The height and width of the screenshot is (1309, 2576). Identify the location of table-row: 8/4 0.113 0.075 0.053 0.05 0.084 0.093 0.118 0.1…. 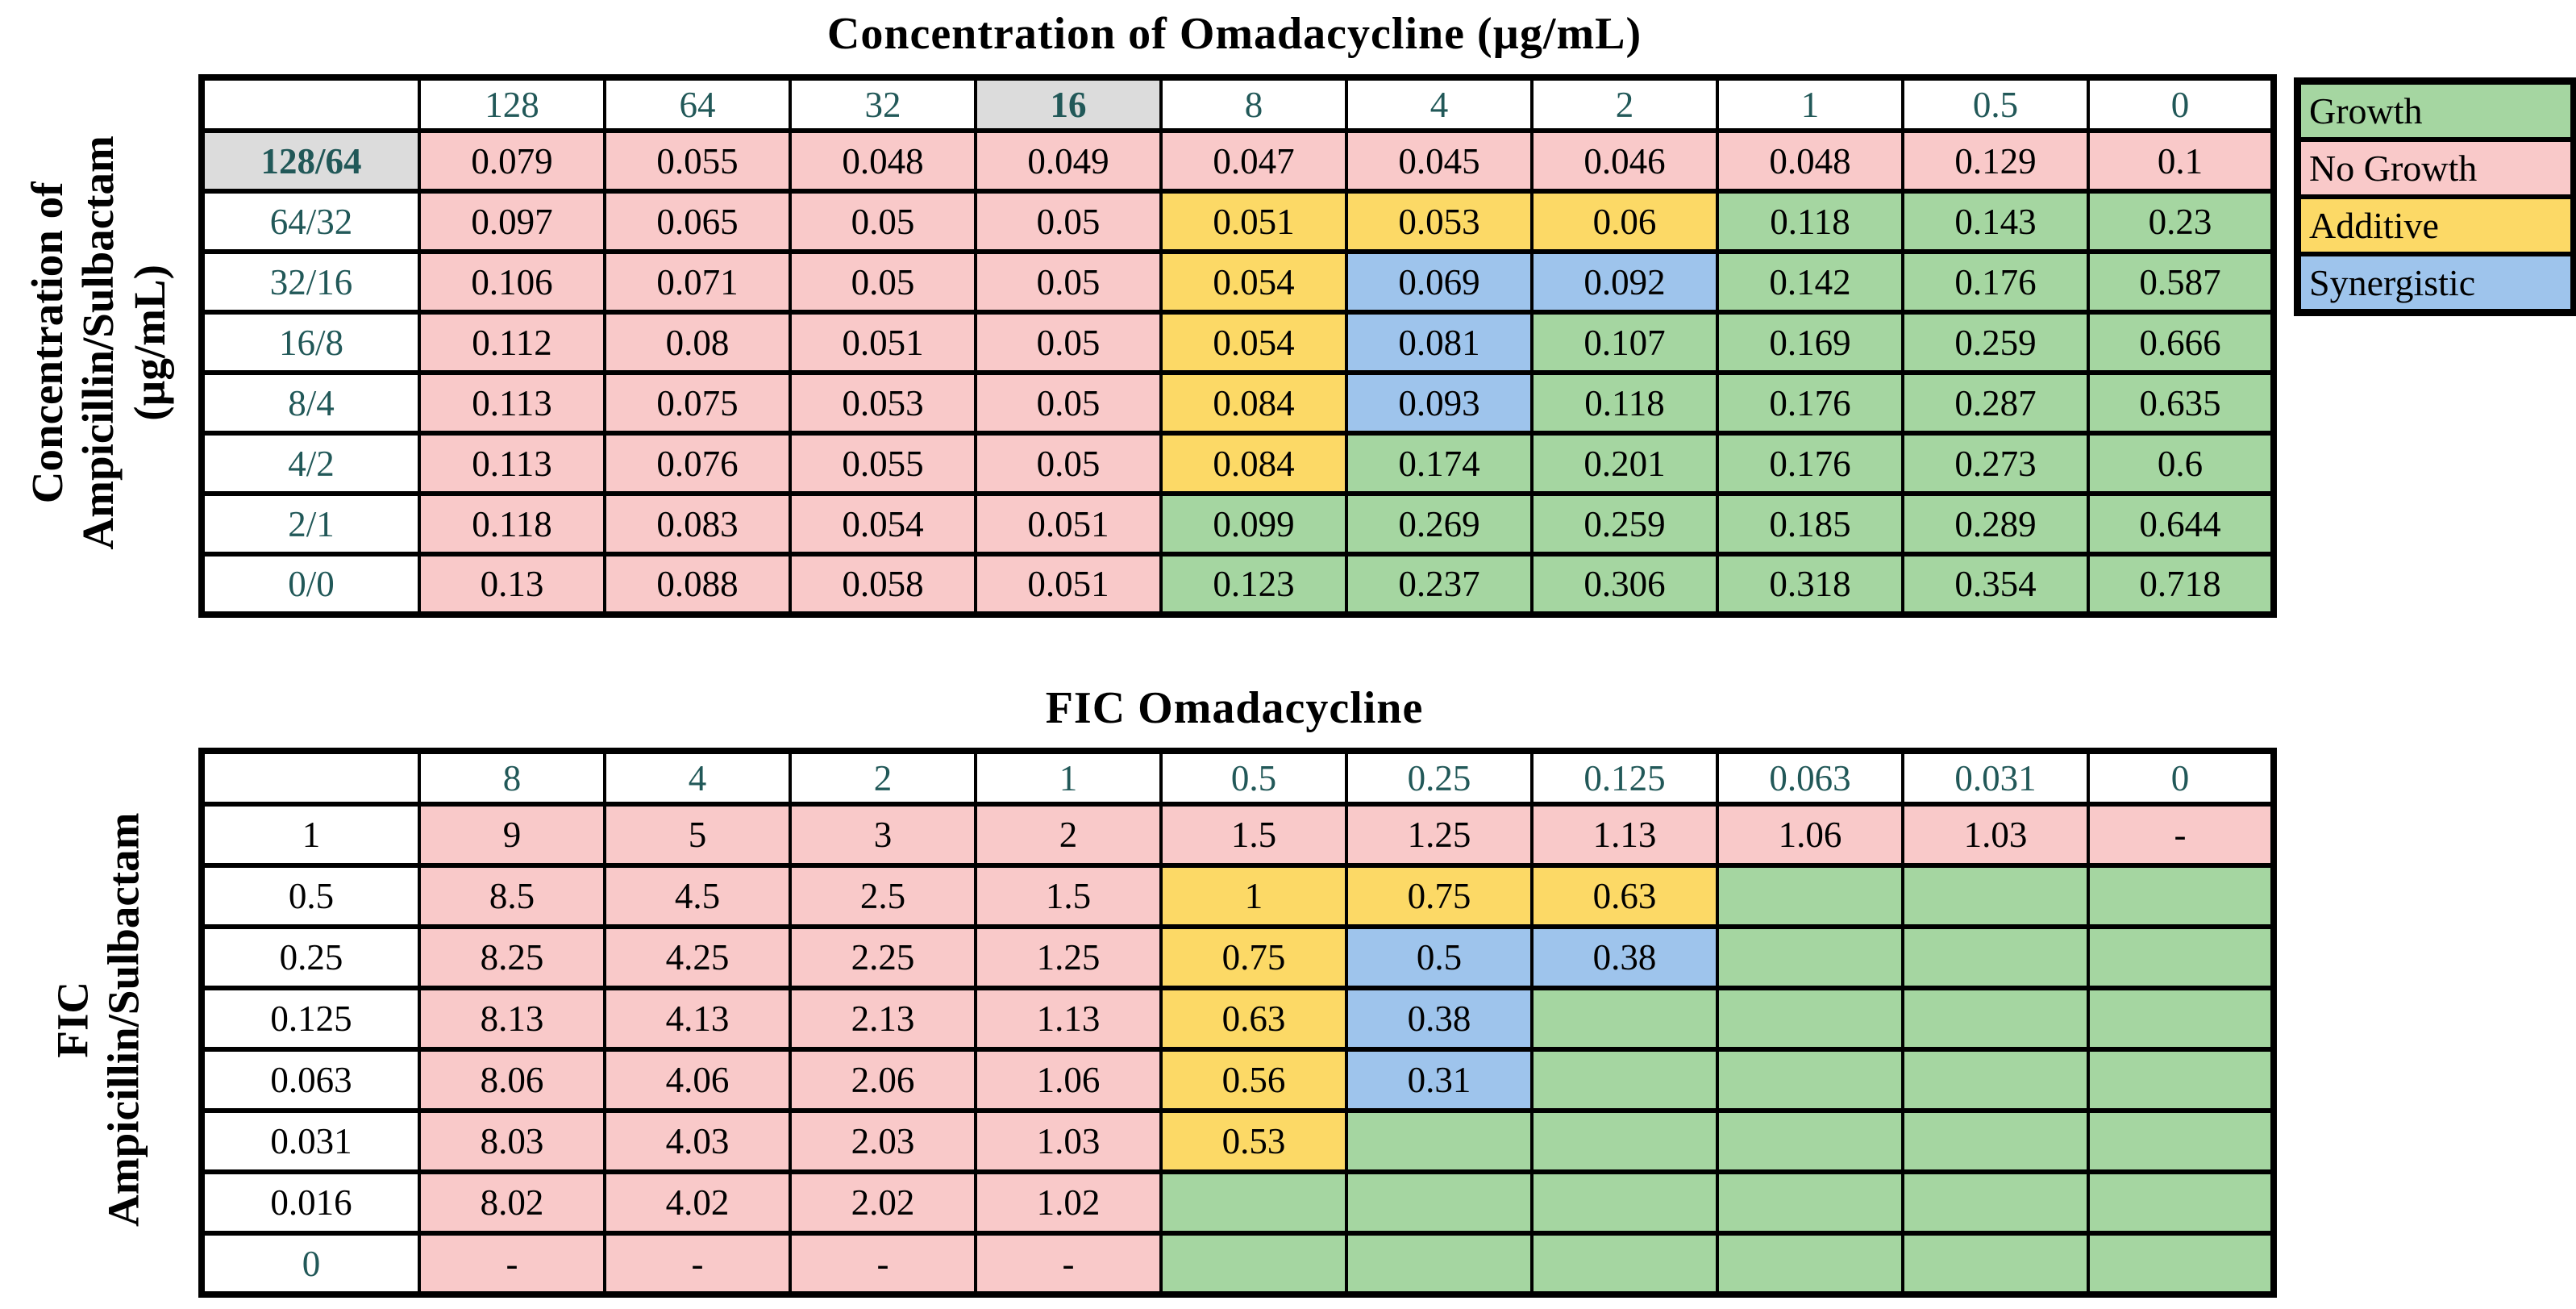
(1237, 403).